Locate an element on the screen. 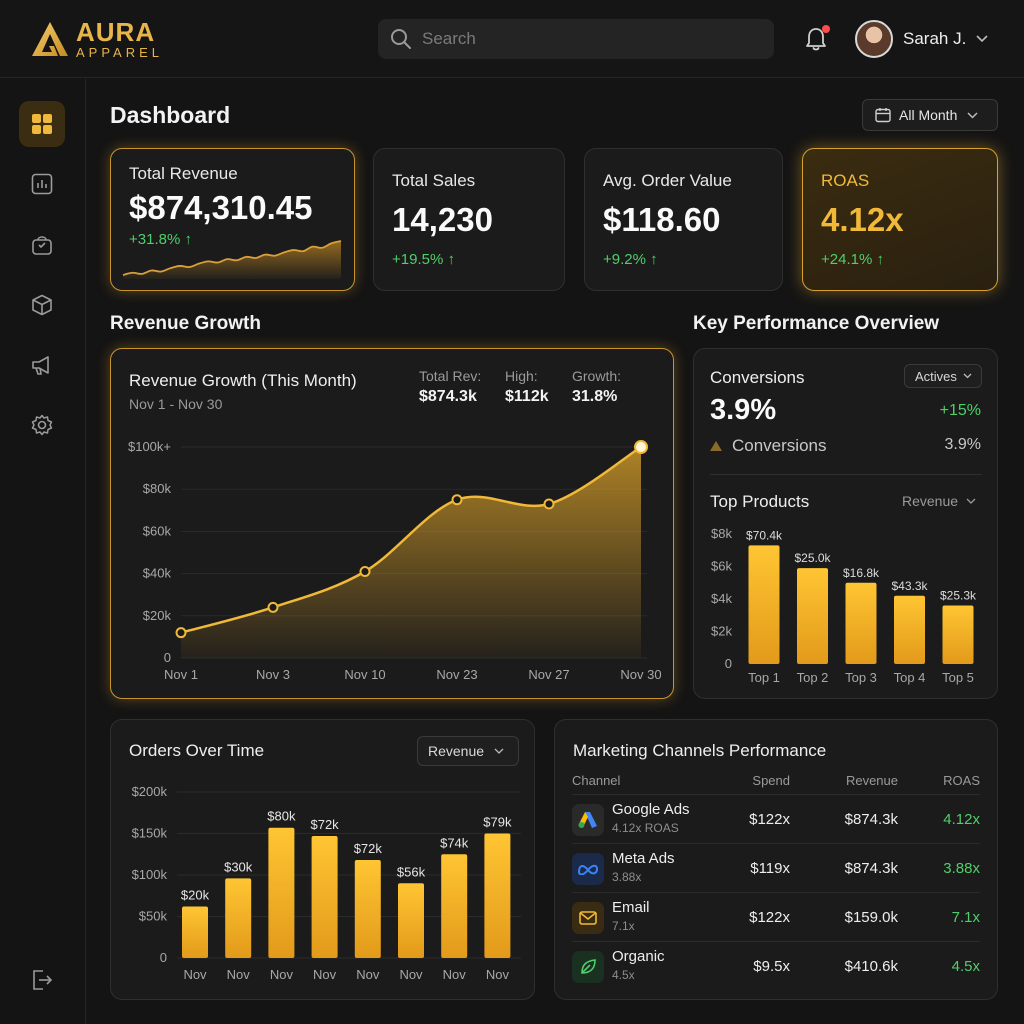 The height and width of the screenshot is (1024, 1024). bell-icon is located at coordinates (816, 39).